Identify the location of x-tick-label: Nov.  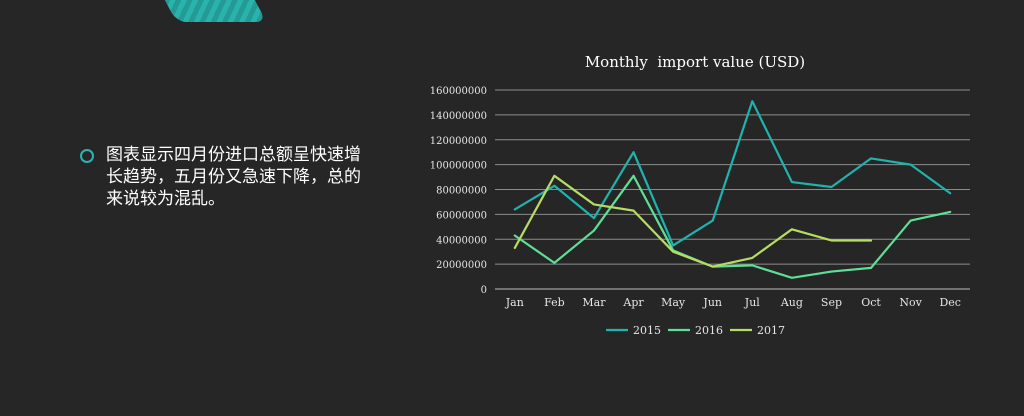
(910, 302).